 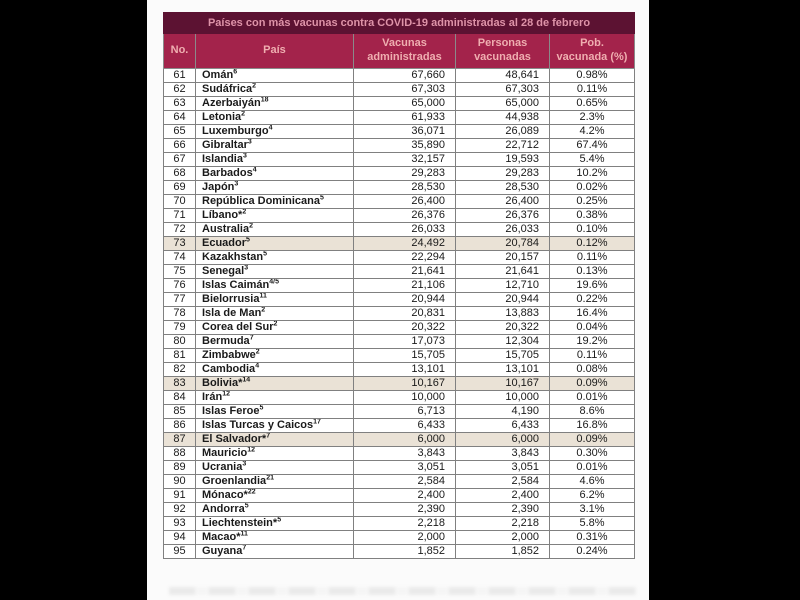 What do you see at coordinates (179, 383) in the screenshot?
I see `cell-rank: 83` at bounding box center [179, 383].